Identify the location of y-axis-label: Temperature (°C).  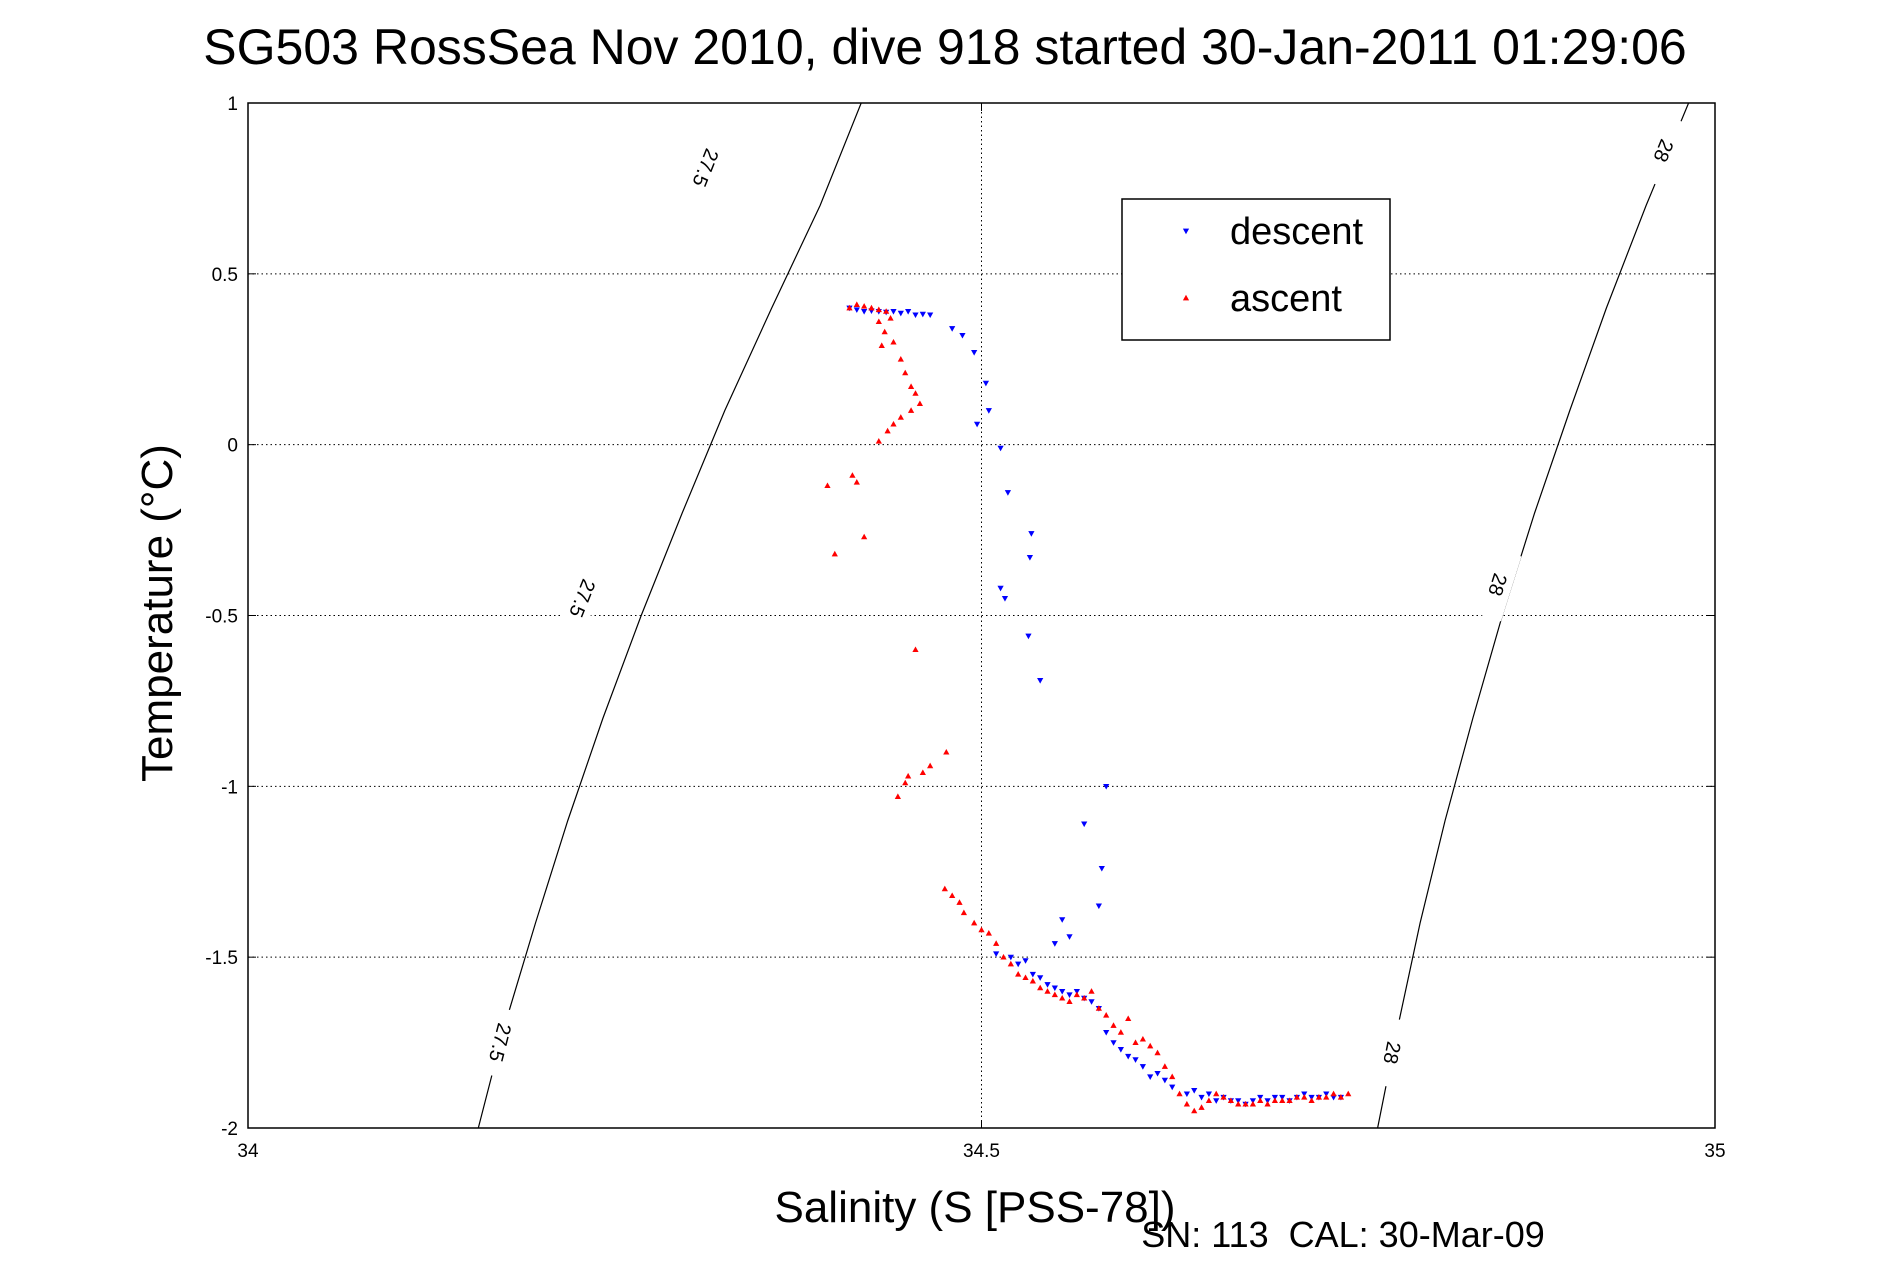
(157, 613).